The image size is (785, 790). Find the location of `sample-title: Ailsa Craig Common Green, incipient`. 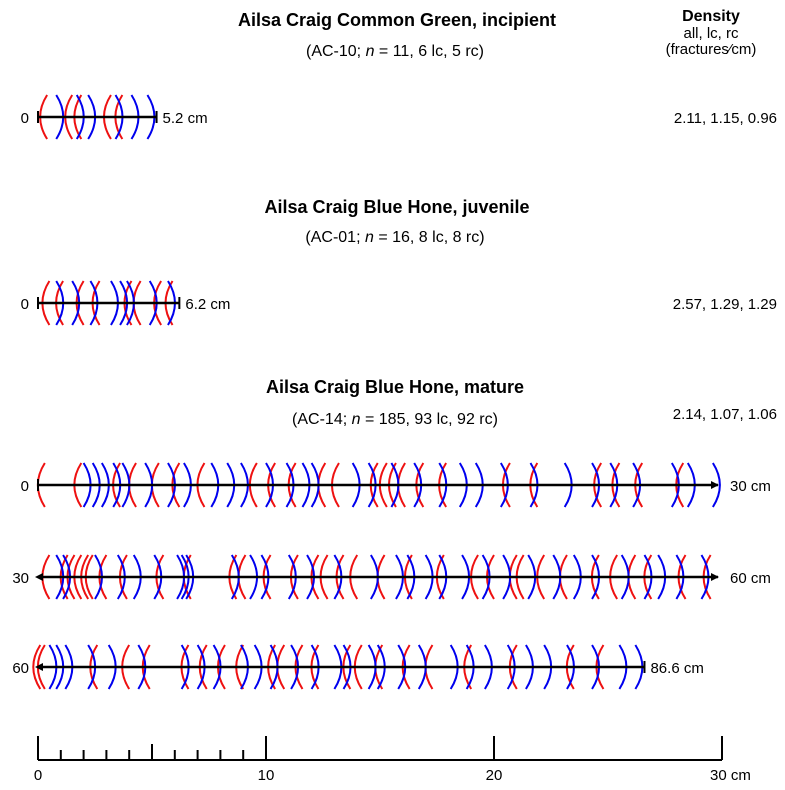

sample-title: Ailsa Craig Common Green, incipient is located at coordinates (397, 20).